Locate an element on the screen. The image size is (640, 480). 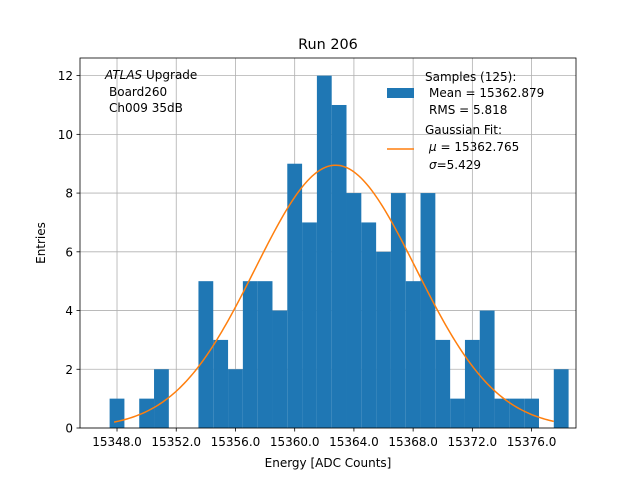
svg-text: σ=5.429 is located at coordinates (455, 165).